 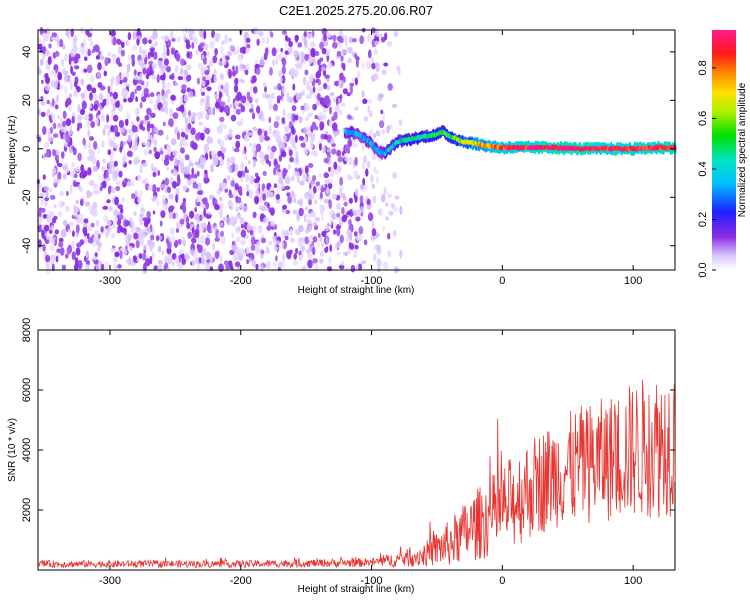 What do you see at coordinates (241, 581) in the screenshot?
I see `x-tick-label: -200` at bounding box center [241, 581].